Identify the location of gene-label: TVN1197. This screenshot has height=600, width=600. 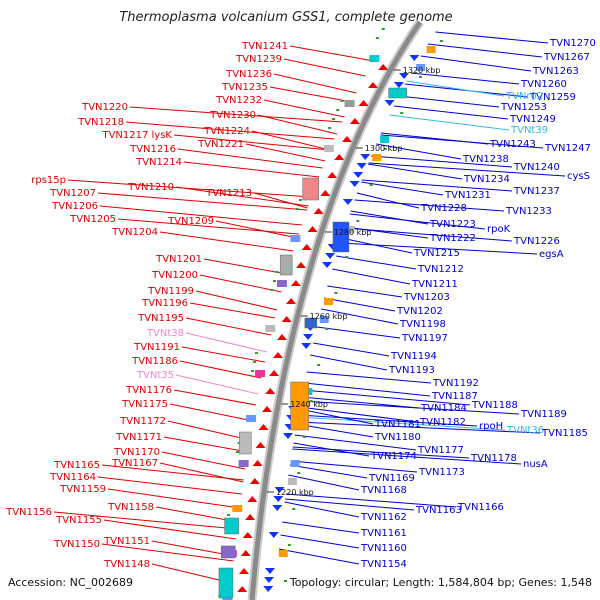
(424, 338).